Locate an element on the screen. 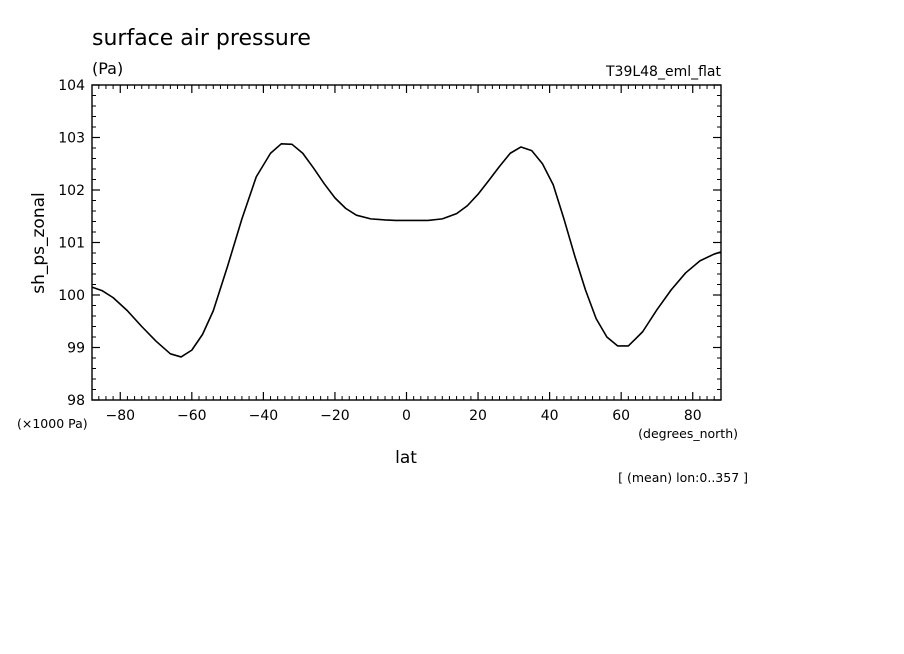 The image size is (904, 654). x-tick-label: −20 is located at coordinates (335, 416).